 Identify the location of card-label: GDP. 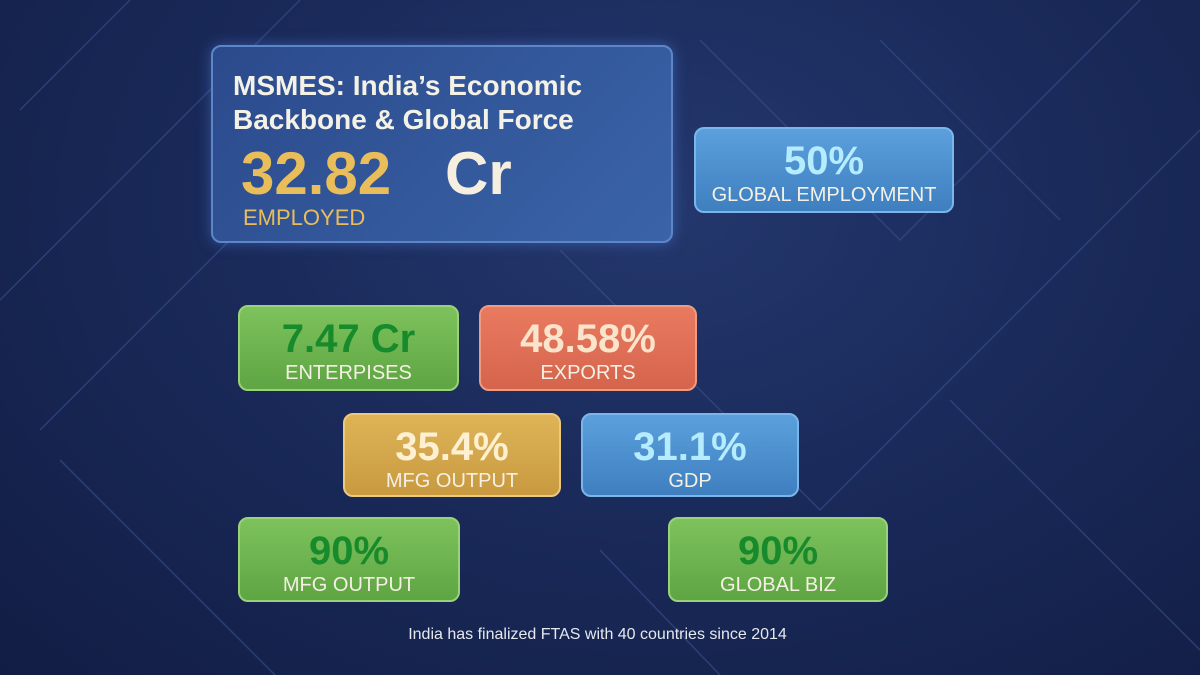
(690, 481).